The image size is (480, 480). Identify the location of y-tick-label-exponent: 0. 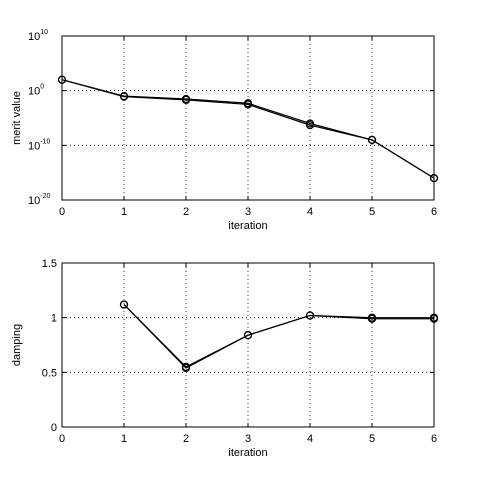
(42, 87).